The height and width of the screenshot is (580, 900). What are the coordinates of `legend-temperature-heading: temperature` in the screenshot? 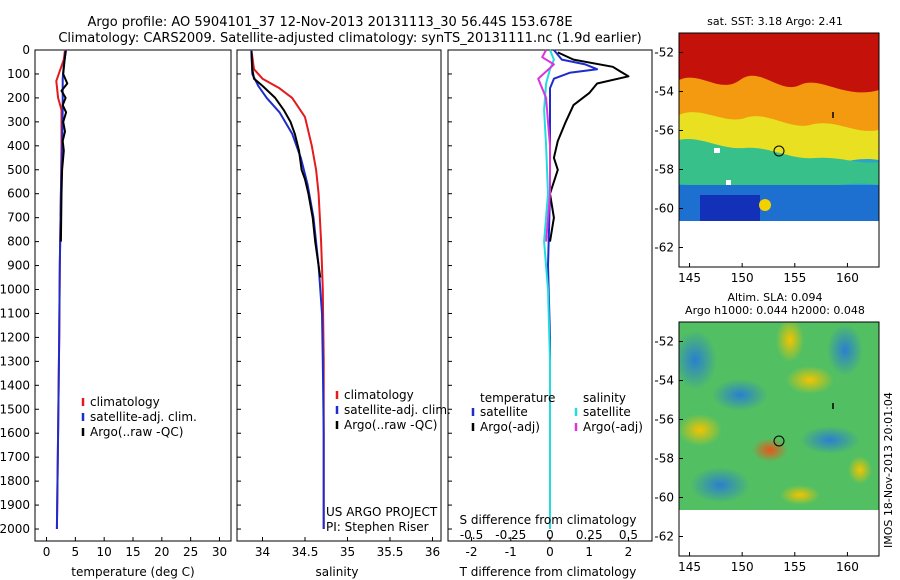 It's located at (517, 398).